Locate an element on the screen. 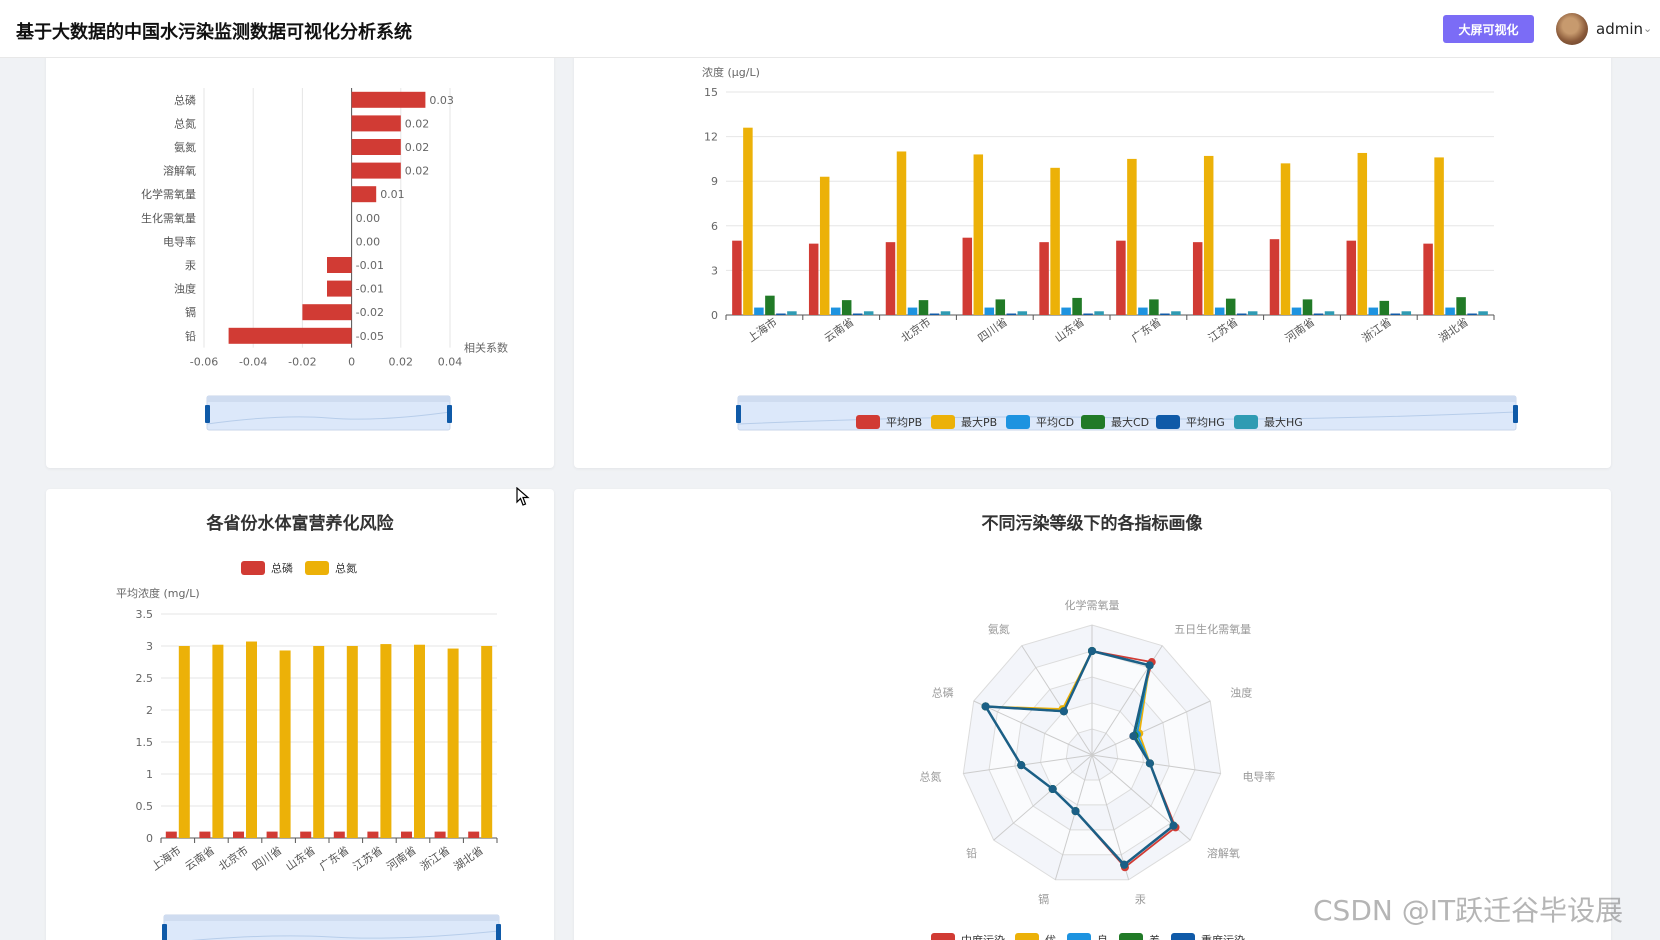  x-category-label: 四川省 is located at coordinates (993, 330).